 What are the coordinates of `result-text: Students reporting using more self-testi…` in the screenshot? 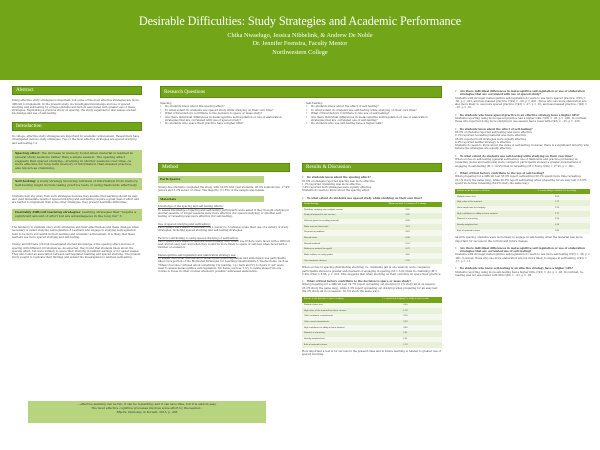 It's located at (519, 273).